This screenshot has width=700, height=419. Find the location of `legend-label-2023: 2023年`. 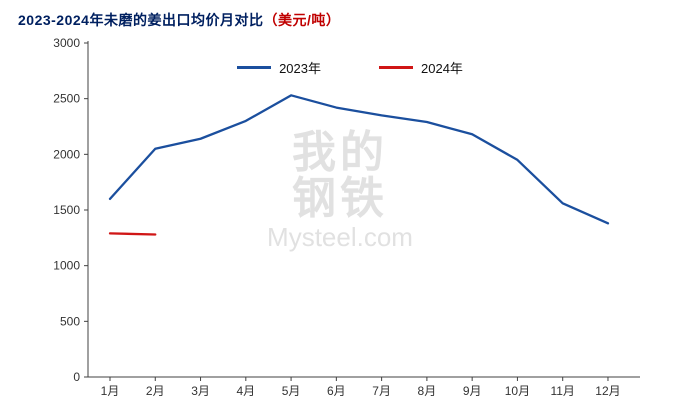

legend-label-2023: 2023年 is located at coordinates (300, 68).